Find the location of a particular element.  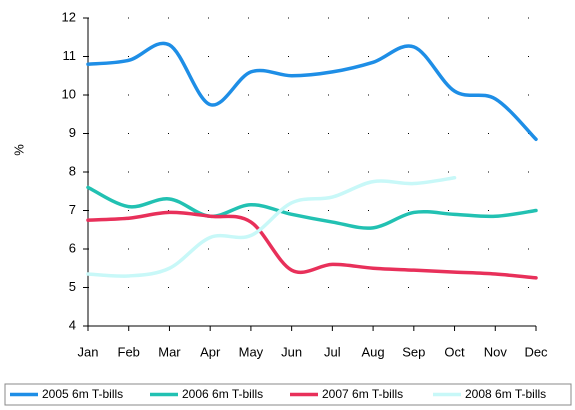

x-tick-label: Jun is located at coordinates (291, 351).